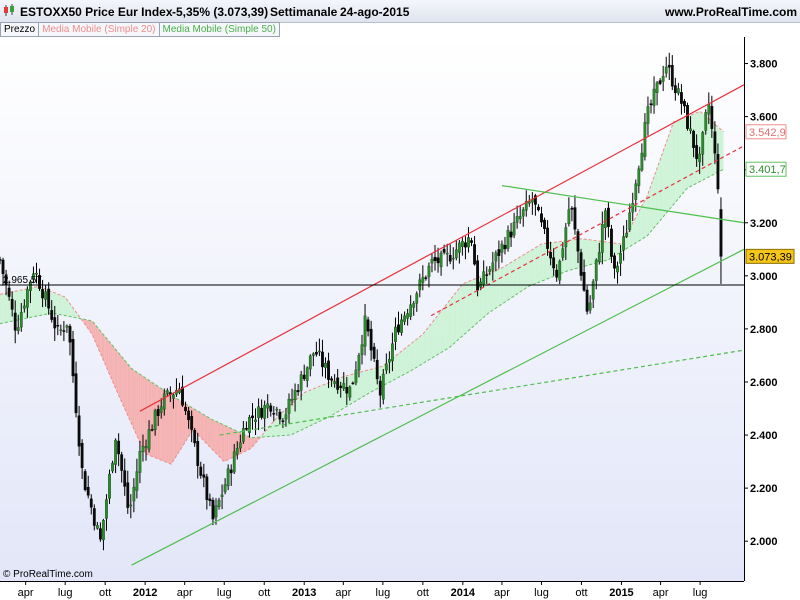 This screenshot has height=600, width=800. I want to click on symbol-title: ESTOXX50 Price Eur Index, so click(96, 12).